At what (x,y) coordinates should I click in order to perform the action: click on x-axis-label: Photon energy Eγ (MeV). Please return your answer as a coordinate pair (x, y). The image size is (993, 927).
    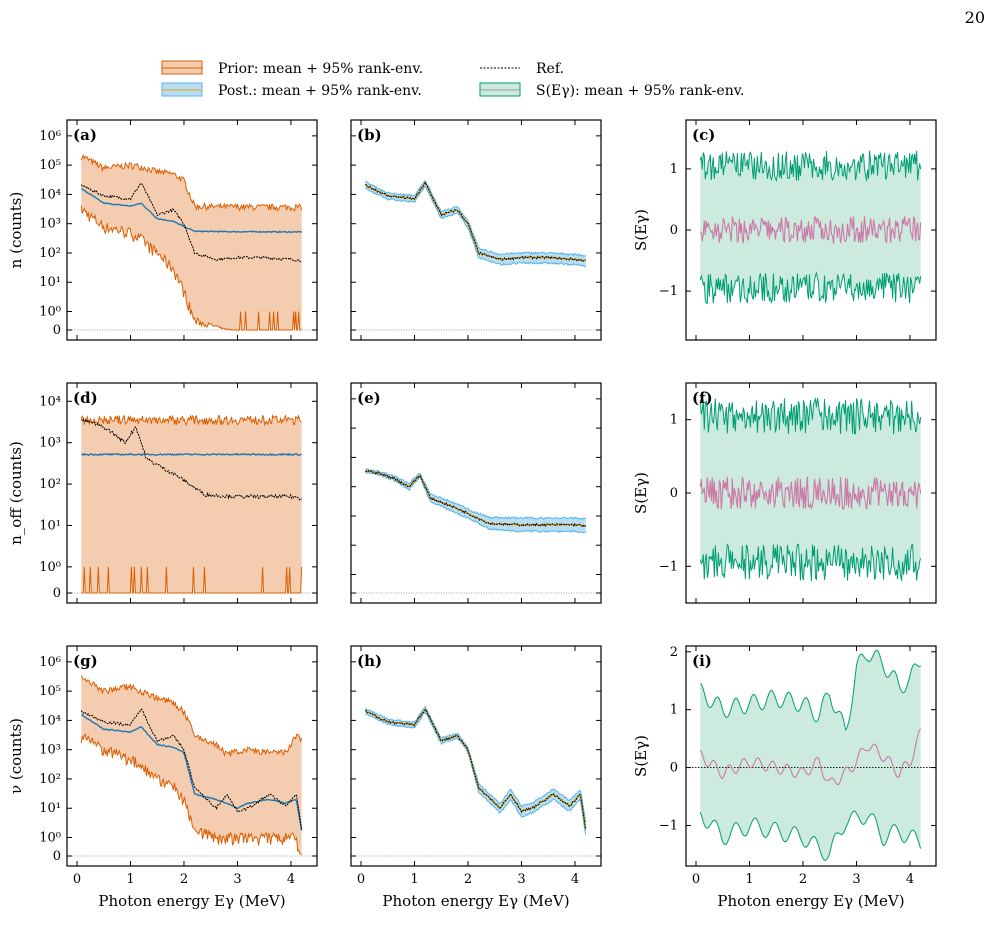
    Looking at the image, I should click on (810, 901).